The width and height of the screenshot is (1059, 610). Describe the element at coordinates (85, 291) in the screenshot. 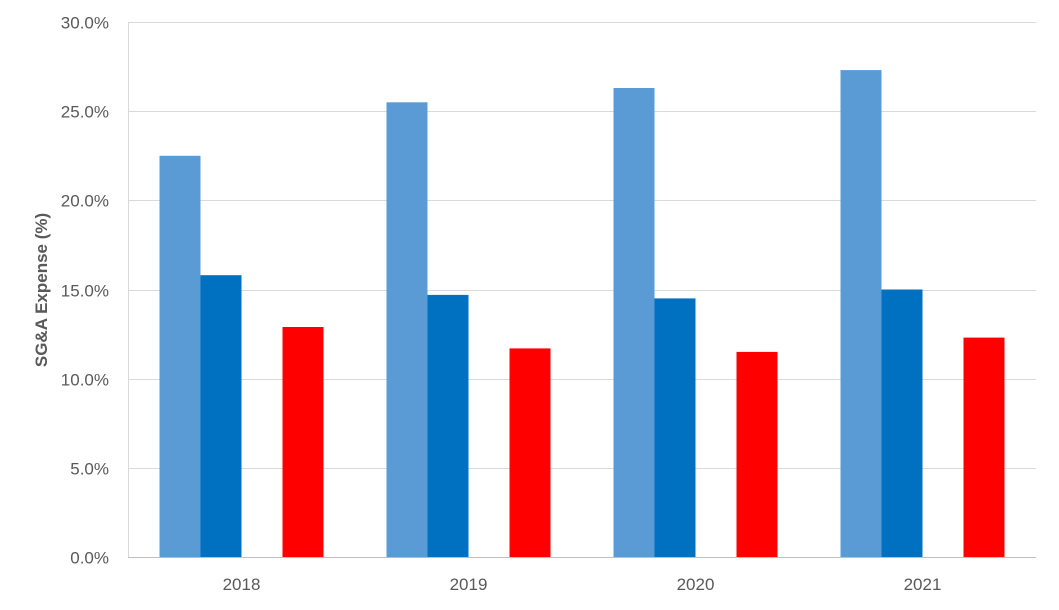

I see `y-tick-label: 15.0%` at that location.